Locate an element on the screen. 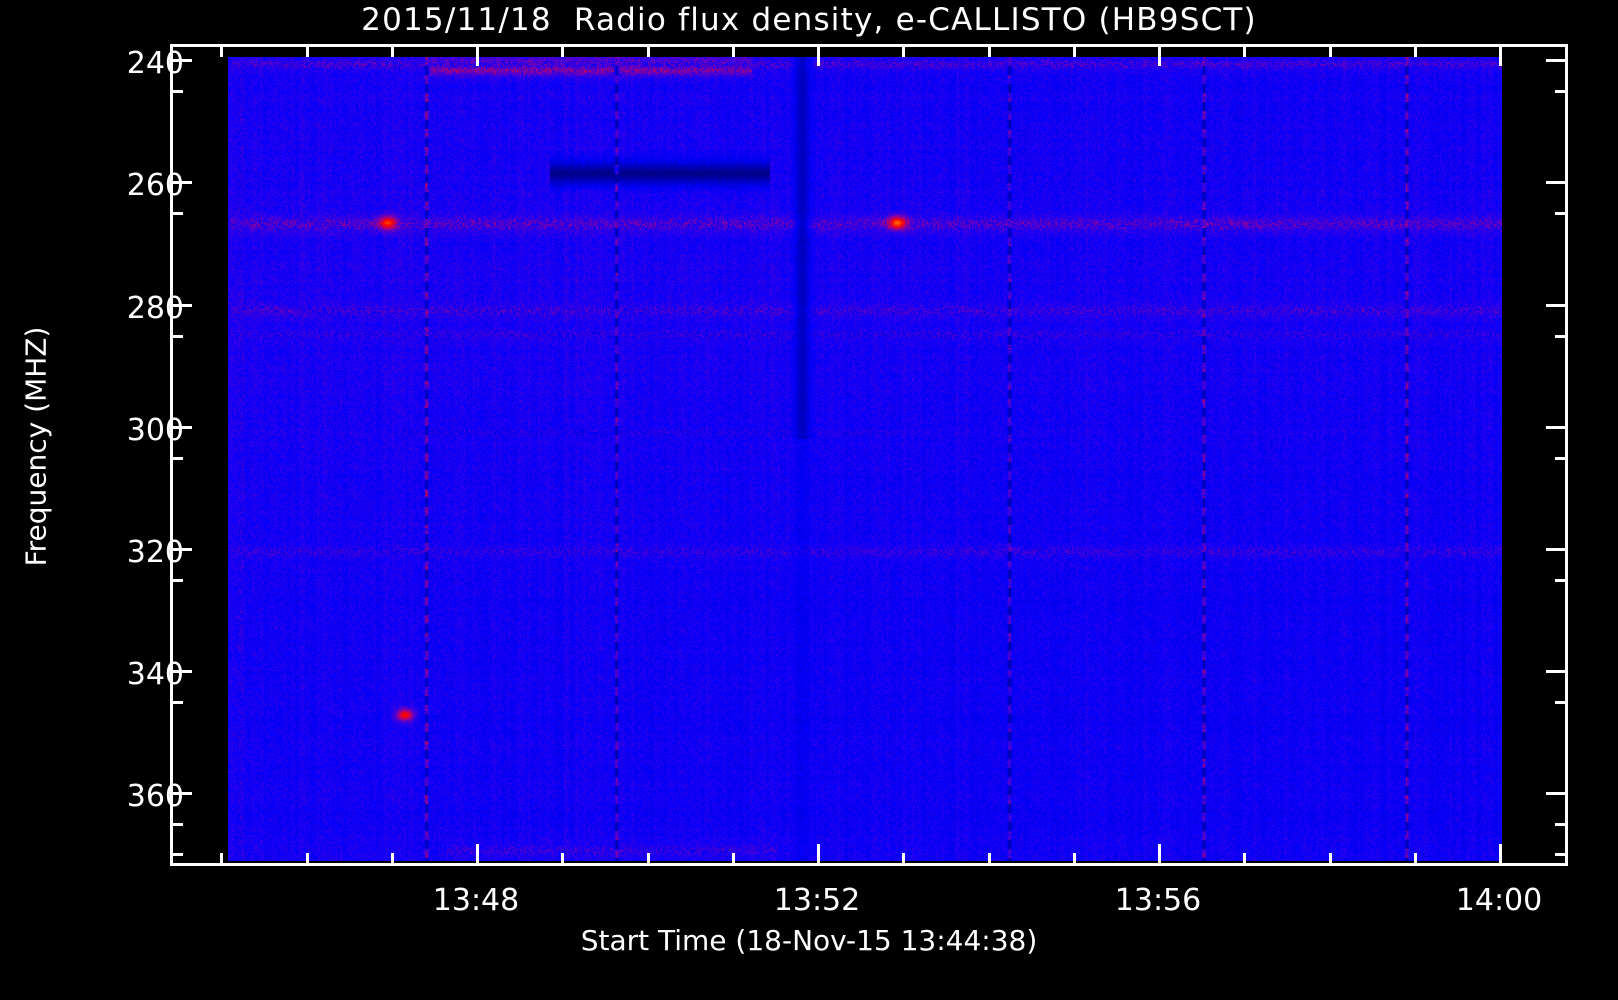 This screenshot has height=1000, width=1618. xtick-minor-top--2 is located at coordinates (307, 50).